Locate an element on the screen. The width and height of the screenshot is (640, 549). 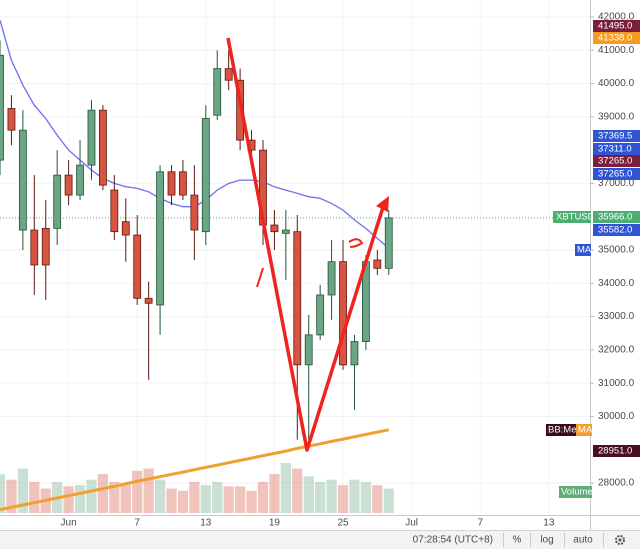
settings-button is located at coordinates (620, 540).